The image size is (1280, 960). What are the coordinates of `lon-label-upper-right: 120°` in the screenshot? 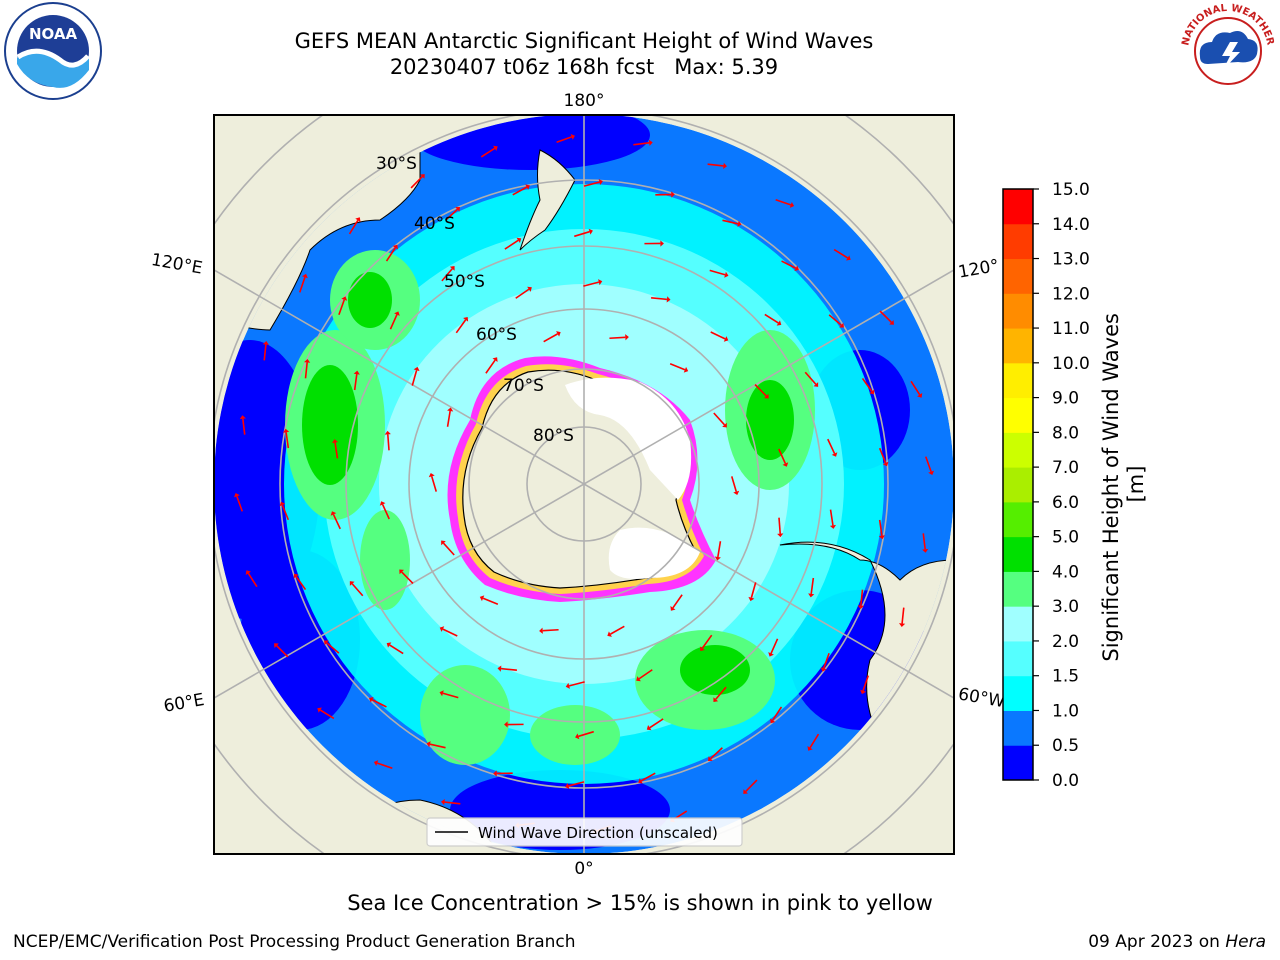 It's located at (979, 269).